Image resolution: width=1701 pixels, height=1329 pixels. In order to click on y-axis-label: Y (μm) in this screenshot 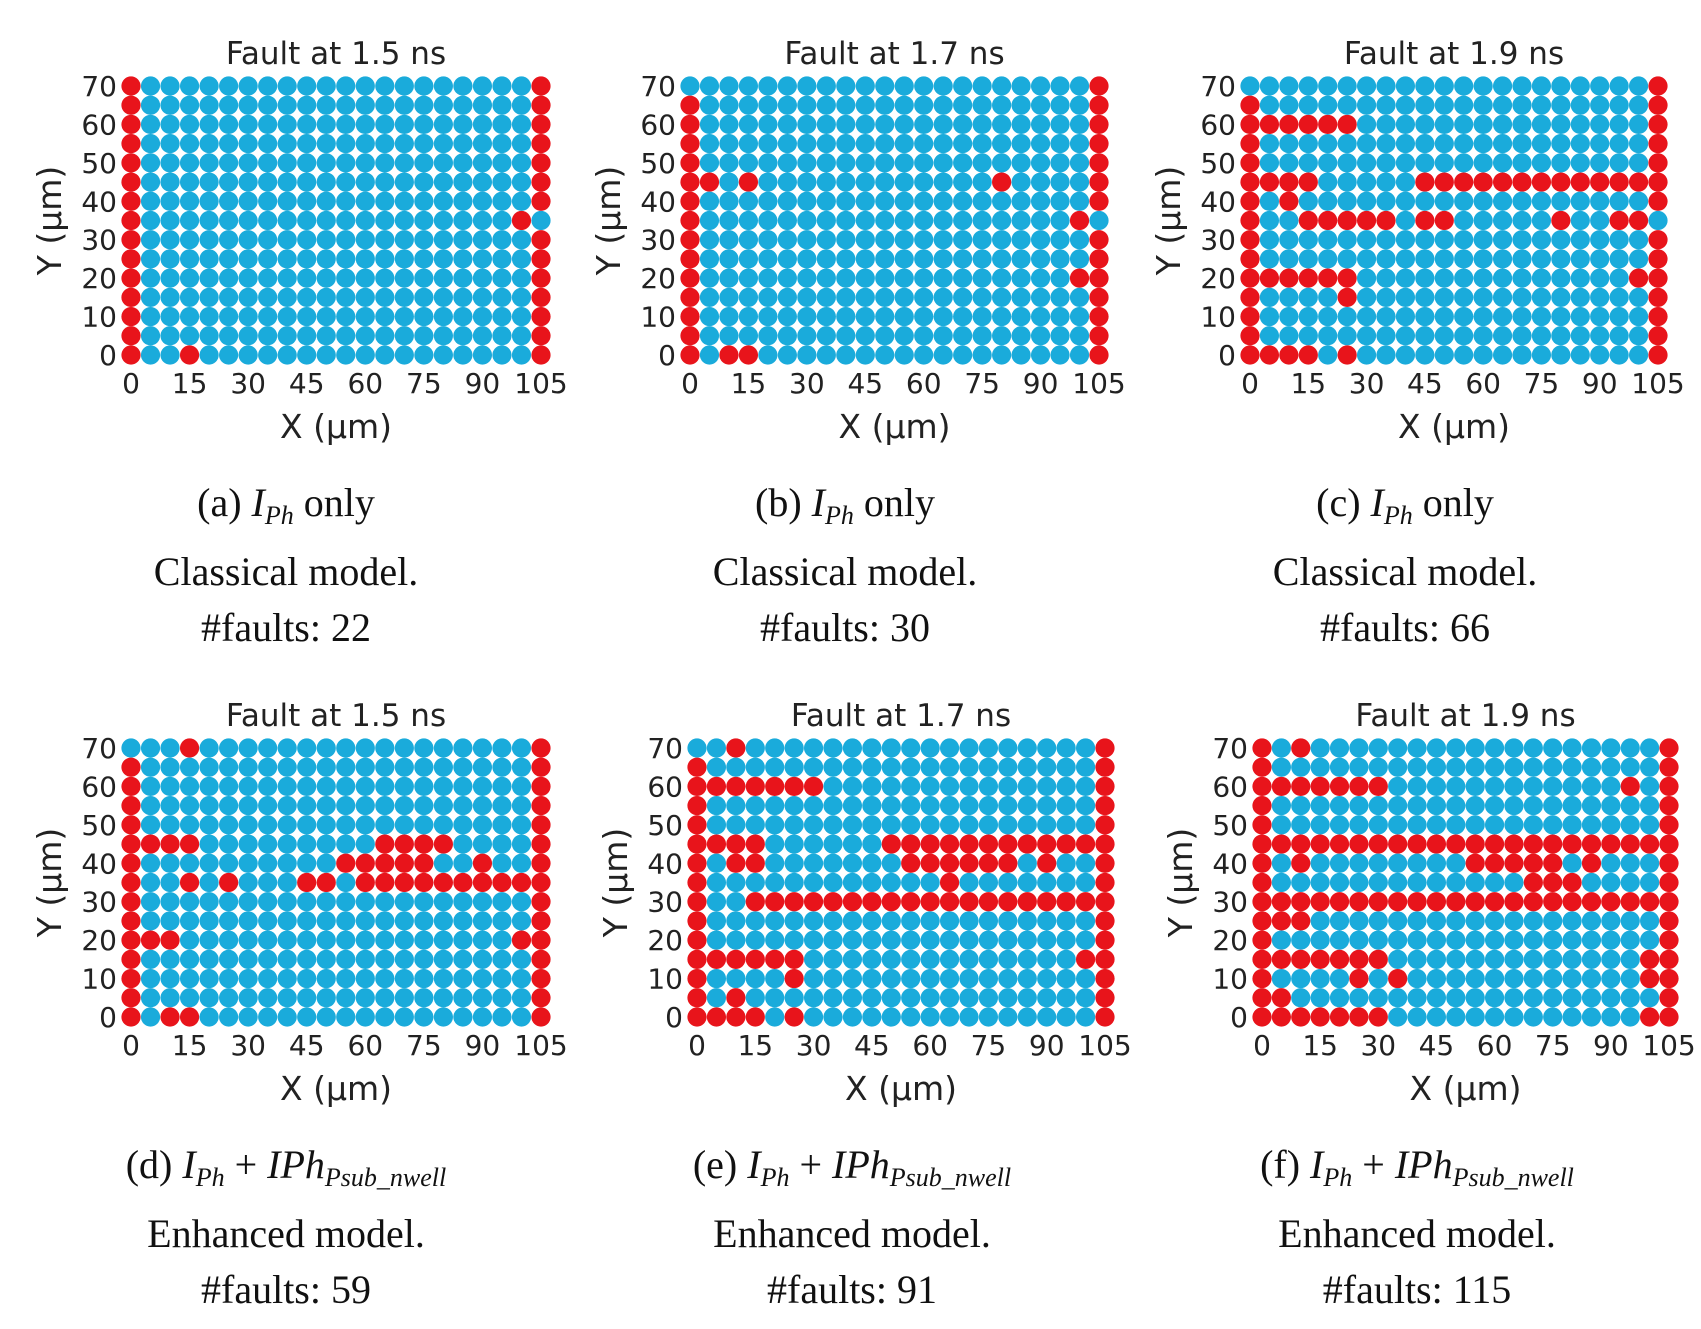, I will do `click(49, 221)`.